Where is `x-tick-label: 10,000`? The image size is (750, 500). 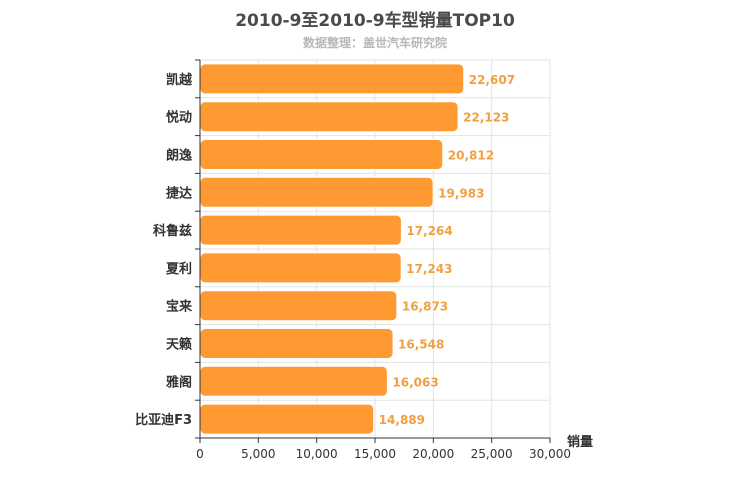 x-tick-label: 10,000 is located at coordinates (317, 454).